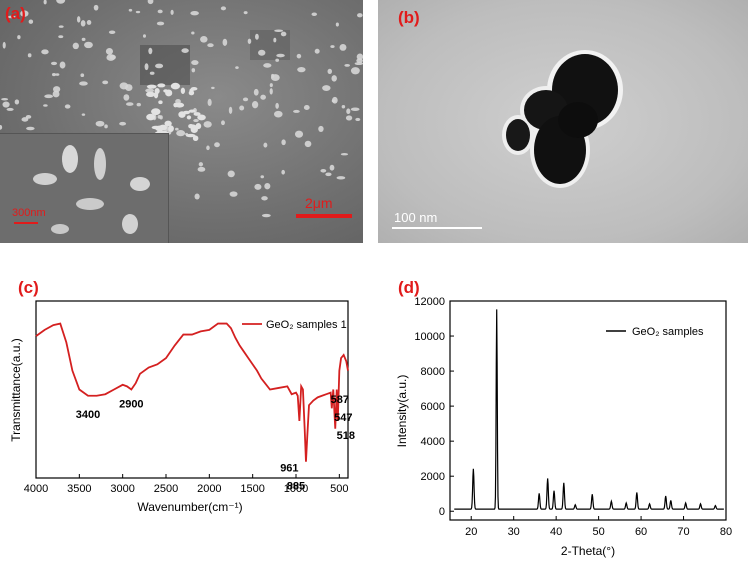 The width and height of the screenshot is (748, 561). What do you see at coordinates (726, 532) in the screenshot?
I see `xrd-x-tick-label: 80` at bounding box center [726, 532].